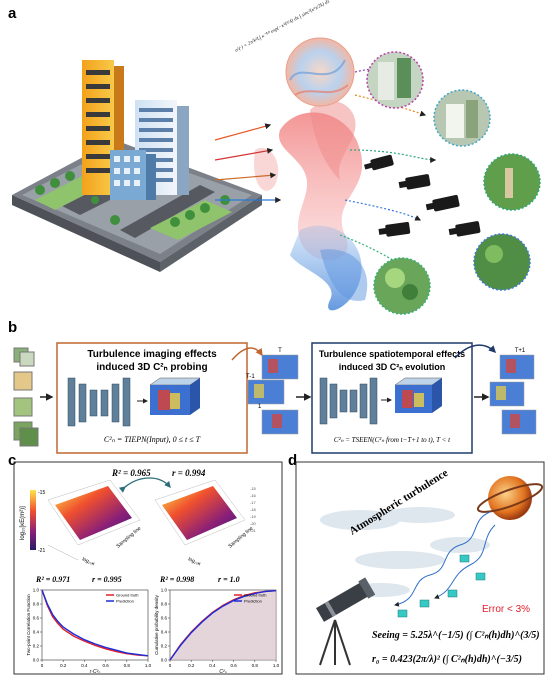  Describe the element at coordinates (250, 377) in the screenshot. I see `frame-label-T-1: T-1` at that location.